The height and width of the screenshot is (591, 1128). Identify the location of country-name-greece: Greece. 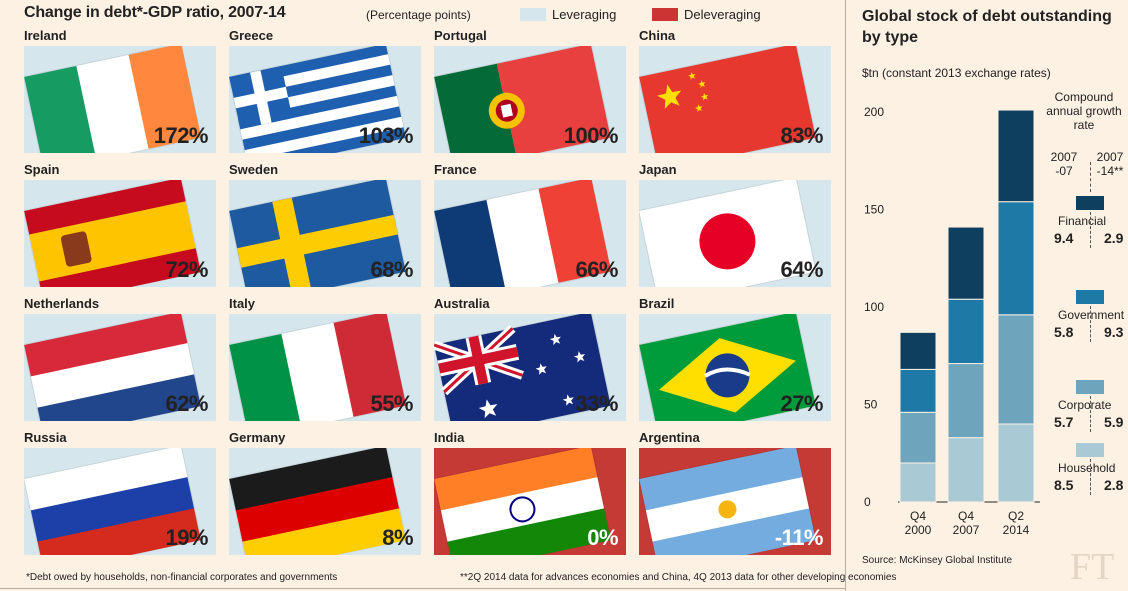
(251, 35).